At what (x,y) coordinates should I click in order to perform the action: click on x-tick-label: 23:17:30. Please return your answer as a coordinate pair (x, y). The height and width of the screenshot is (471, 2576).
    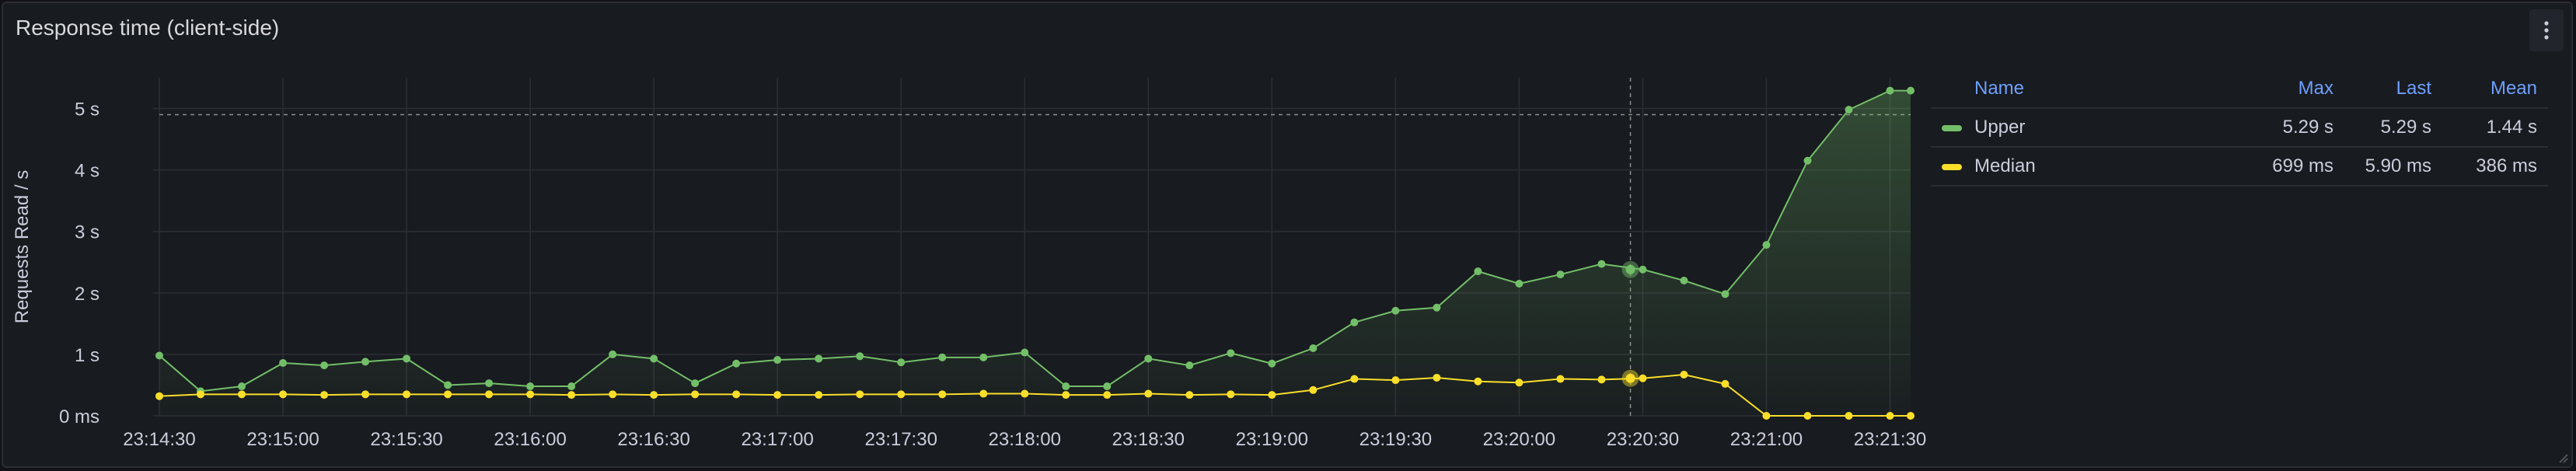
    Looking at the image, I should click on (901, 439).